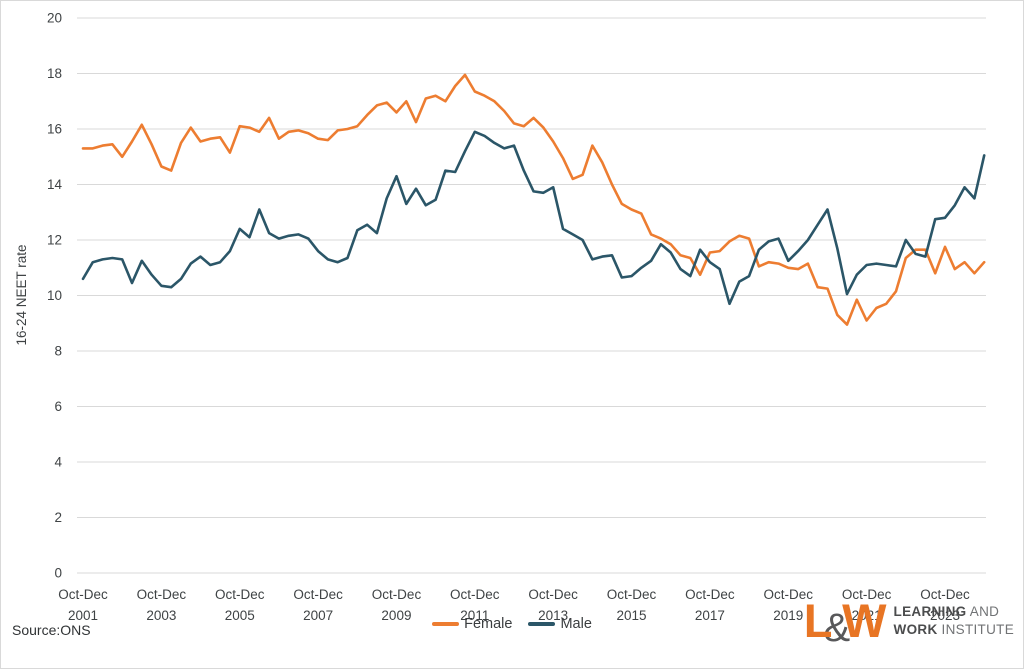 Image resolution: width=1024 pixels, height=669 pixels. Describe the element at coordinates (475, 605) in the screenshot. I see `x-tick-label: Oct-Dec 2011` at that location.